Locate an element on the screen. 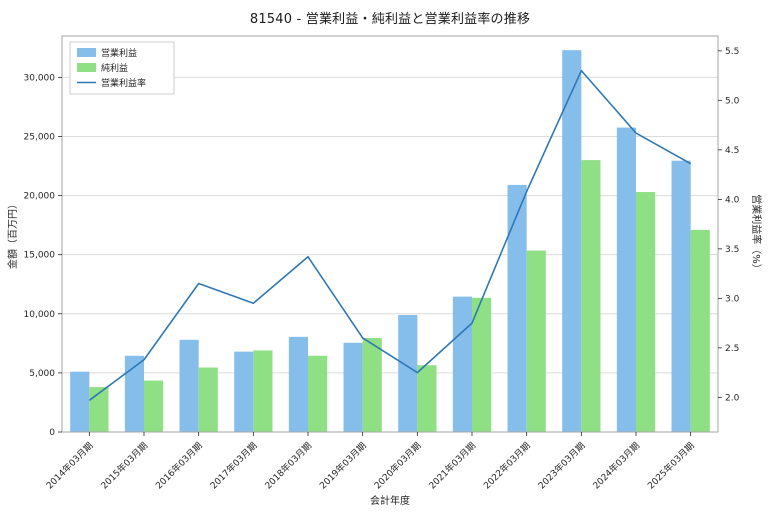 The width and height of the screenshot is (768, 512). x-tick-label: 2025年03月期 is located at coordinates (671, 466).